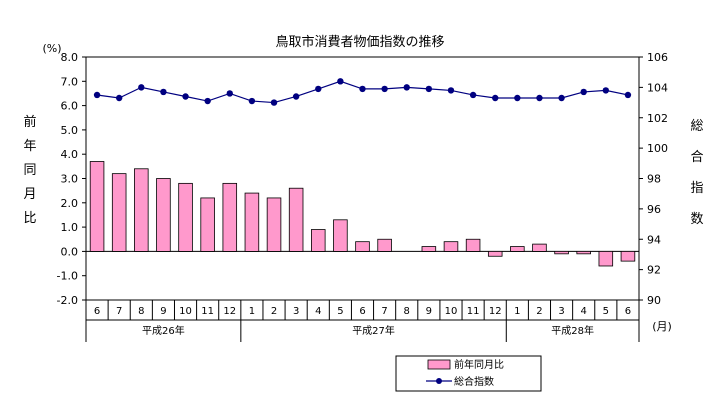  Describe the element at coordinates (439, 381) in the screenshot. I see `legend-line-marker` at that location.